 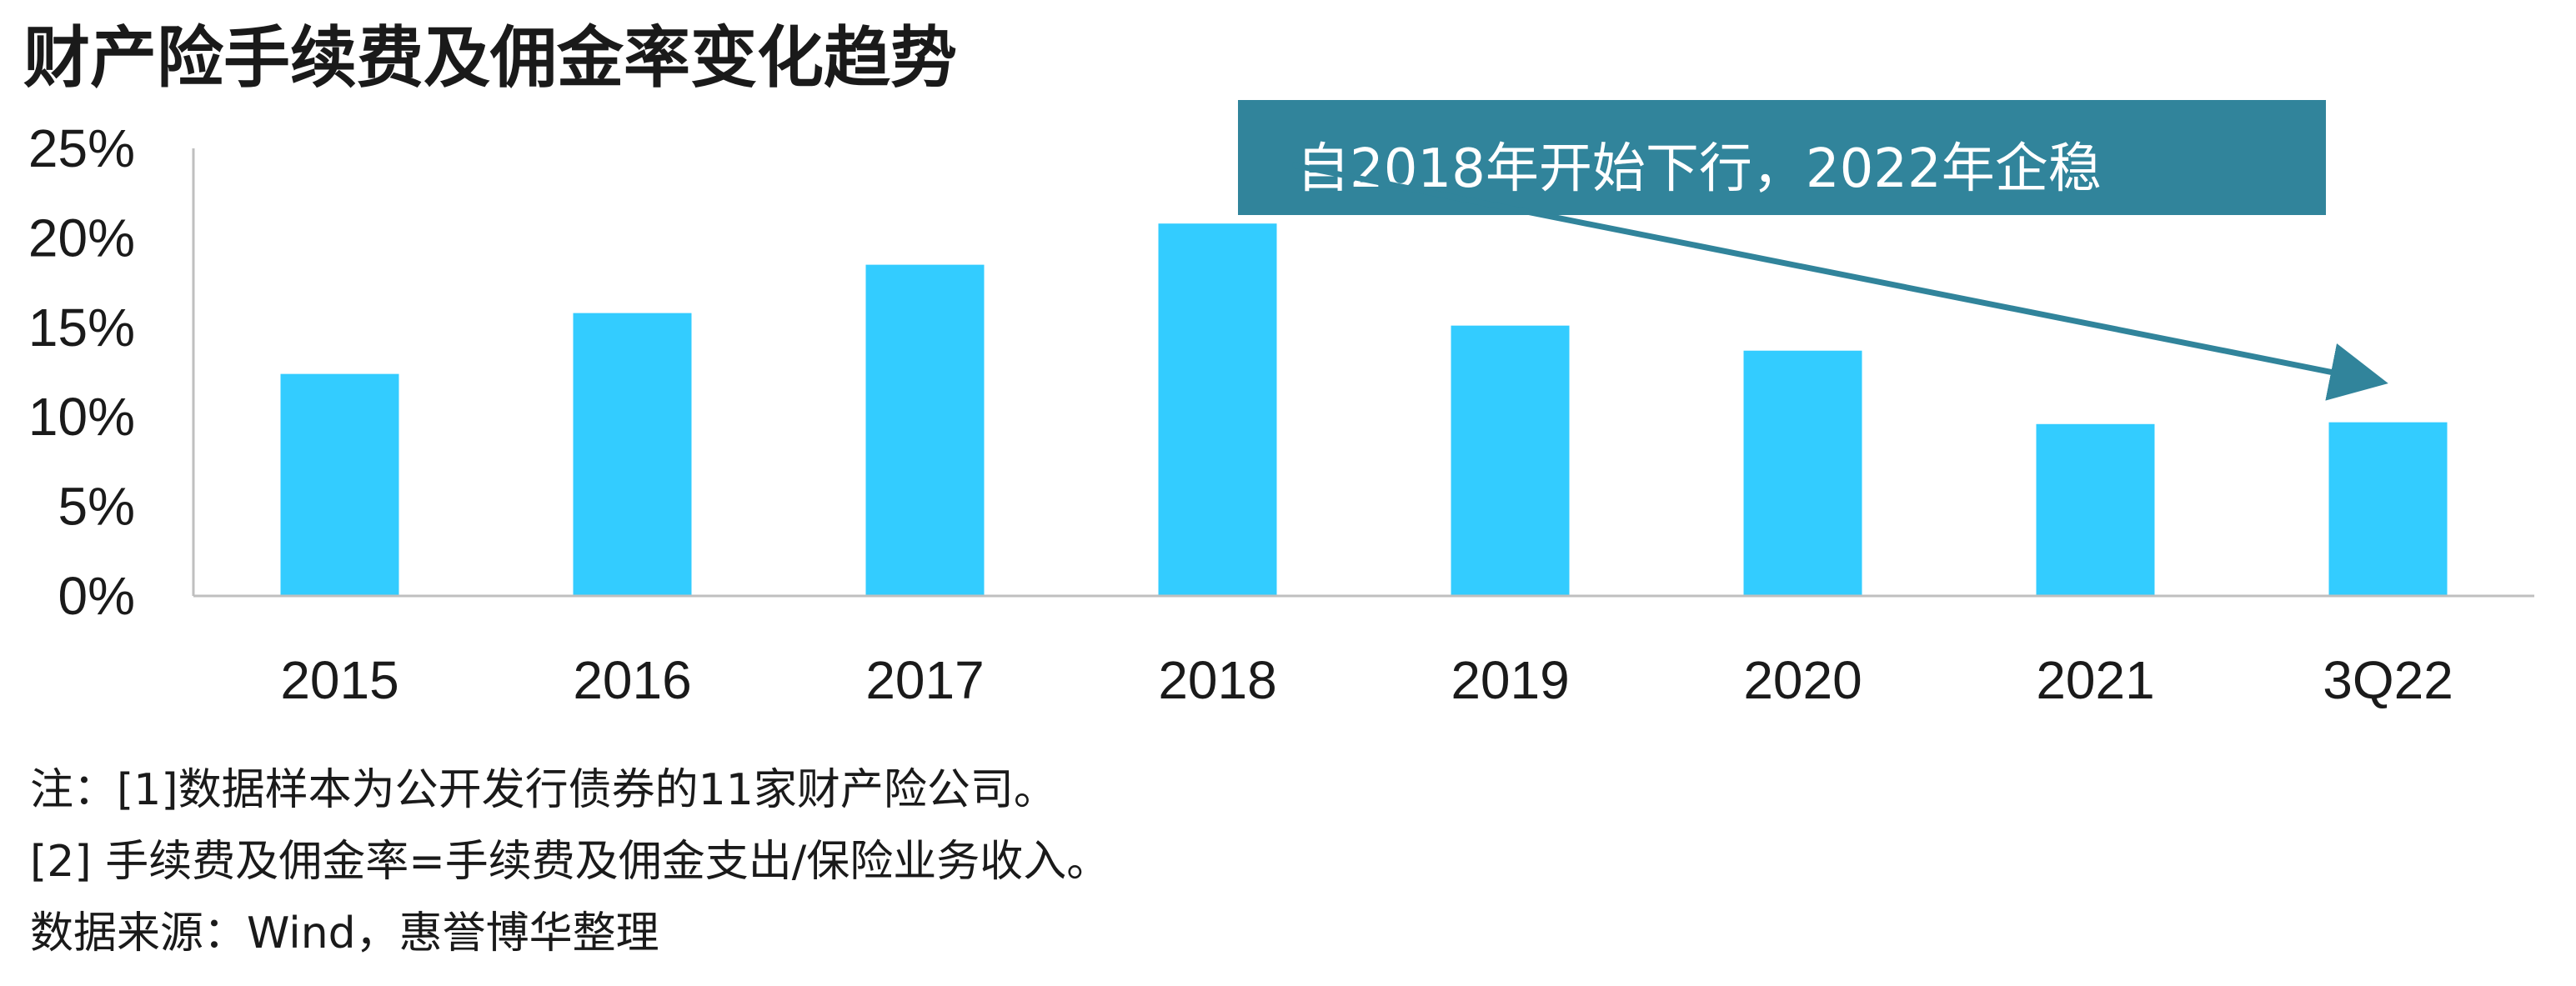 What do you see at coordinates (339, 485) in the screenshot?
I see `bar-2015` at bounding box center [339, 485].